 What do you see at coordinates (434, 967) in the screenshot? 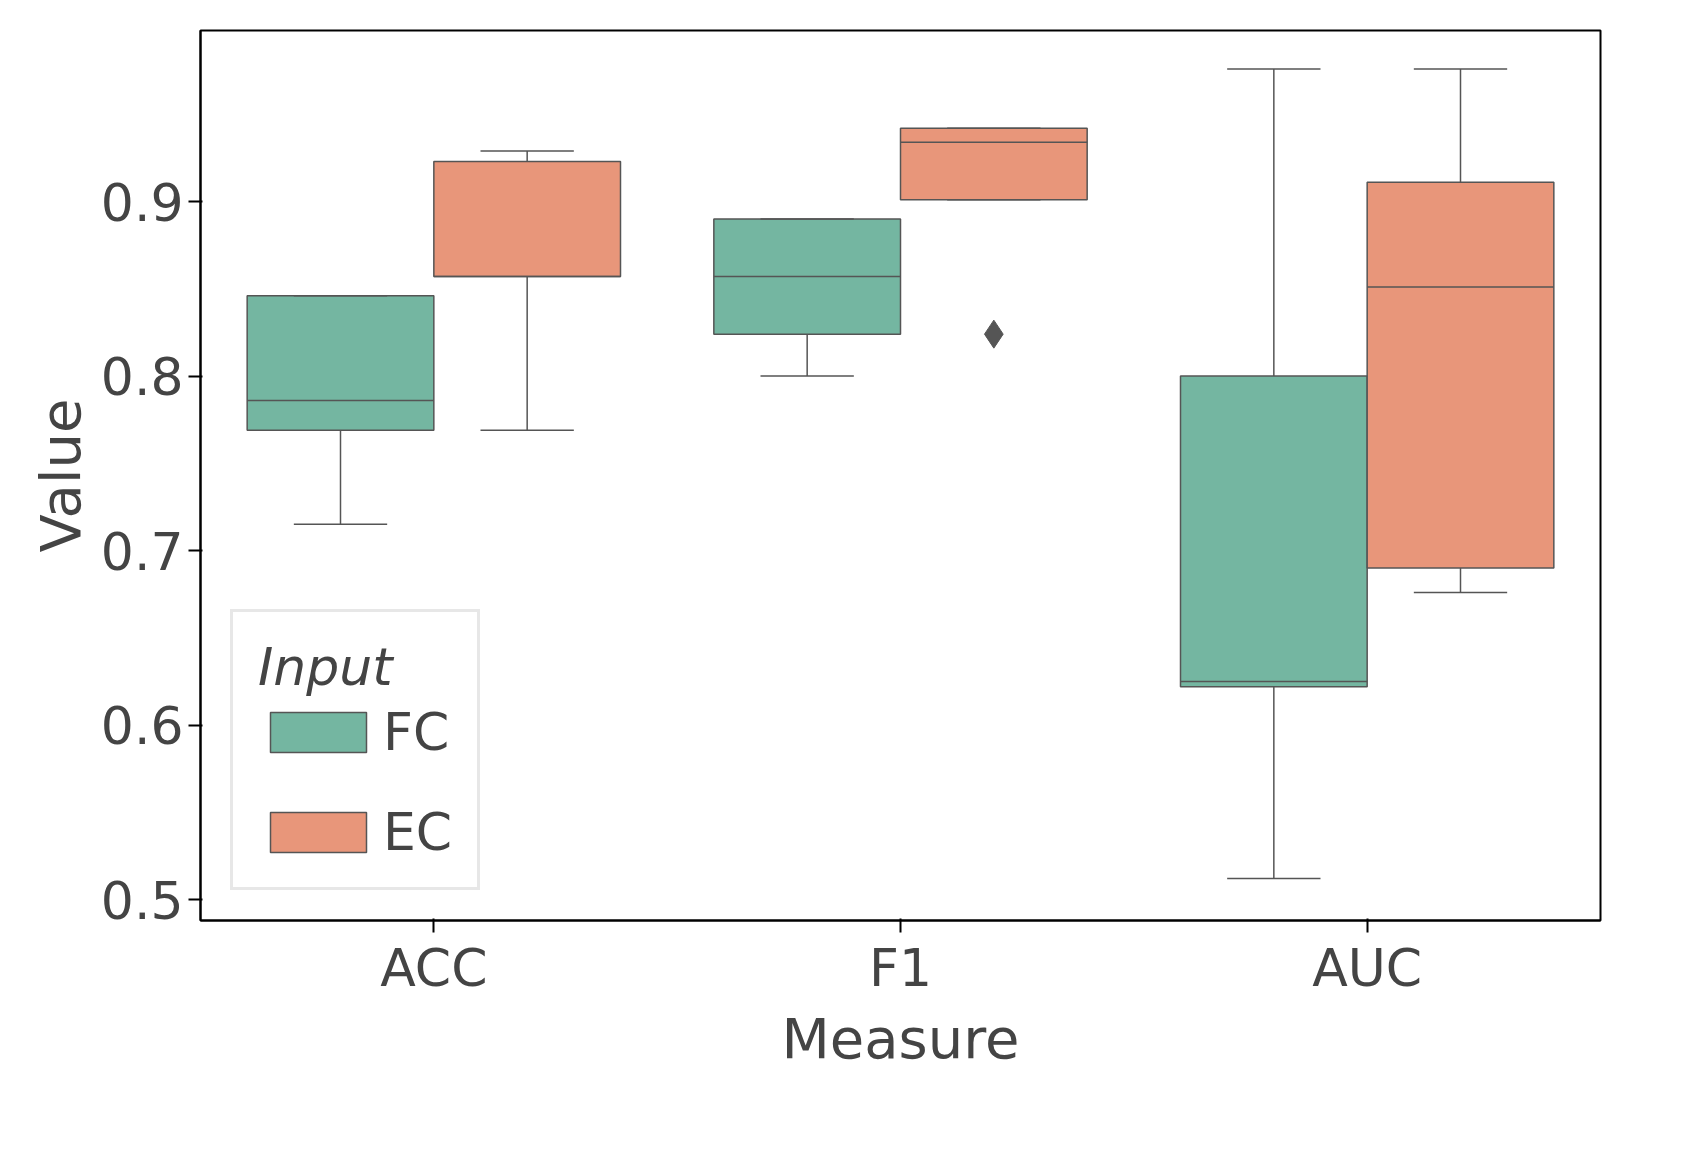
I see `x-tick-label: ACC` at bounding box center [434, 967].